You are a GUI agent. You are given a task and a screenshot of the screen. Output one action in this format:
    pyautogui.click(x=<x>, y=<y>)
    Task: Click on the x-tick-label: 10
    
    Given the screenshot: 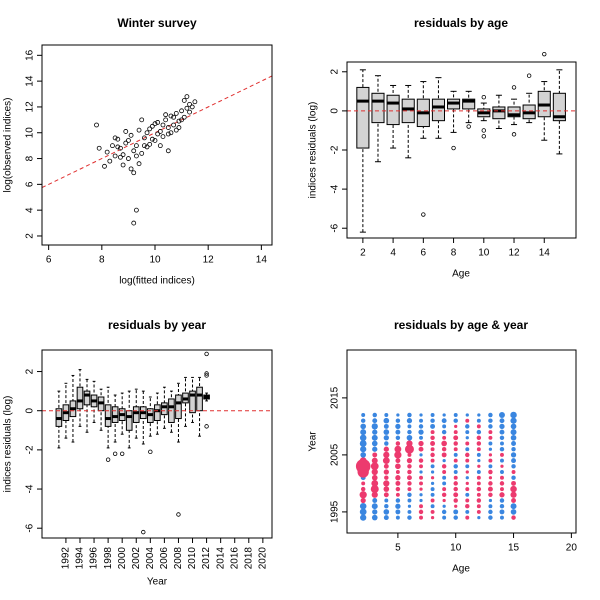 What is the action you would take?
    pyautogui.click(x=456, y=548)
    